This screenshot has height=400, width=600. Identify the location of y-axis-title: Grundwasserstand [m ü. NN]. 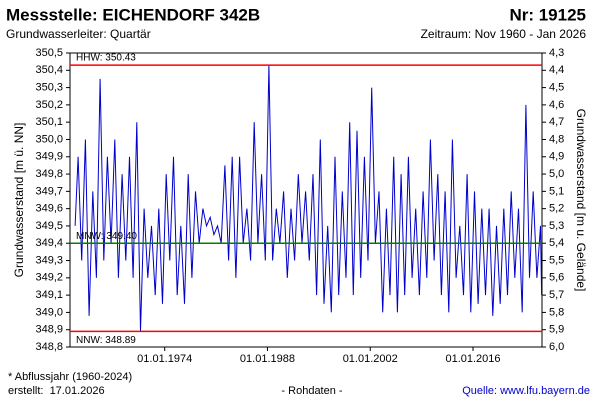
(19, 200).